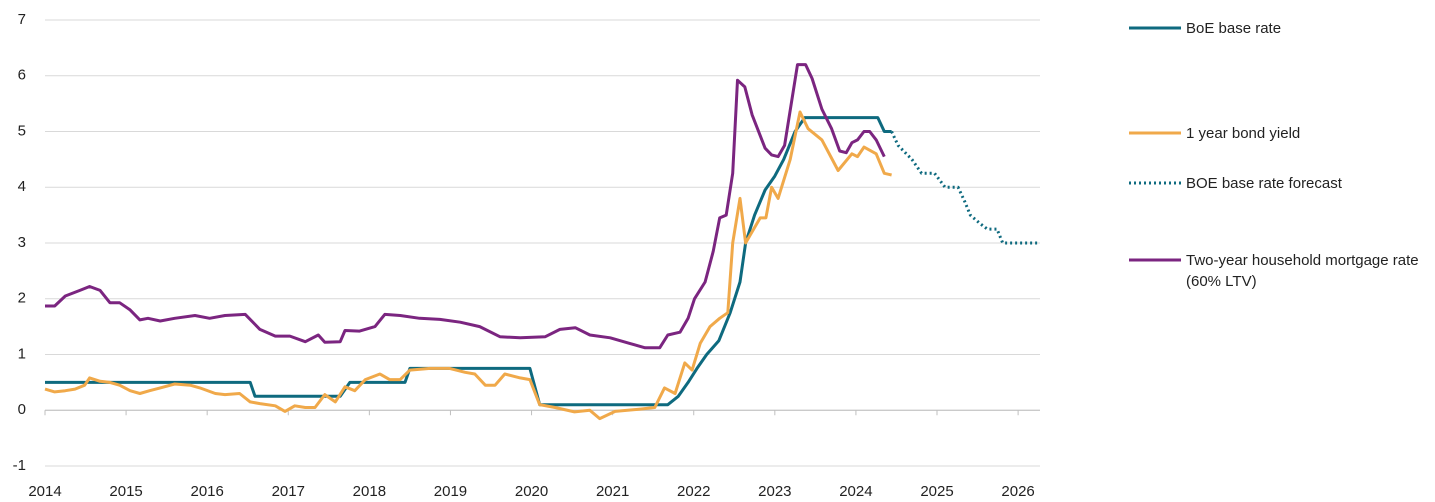 The height and width of the screenshot is (502, 1435). Describe the element at coordinates (125, 491) in the screenshot. I see `x-tick-label: 2015` at that location.